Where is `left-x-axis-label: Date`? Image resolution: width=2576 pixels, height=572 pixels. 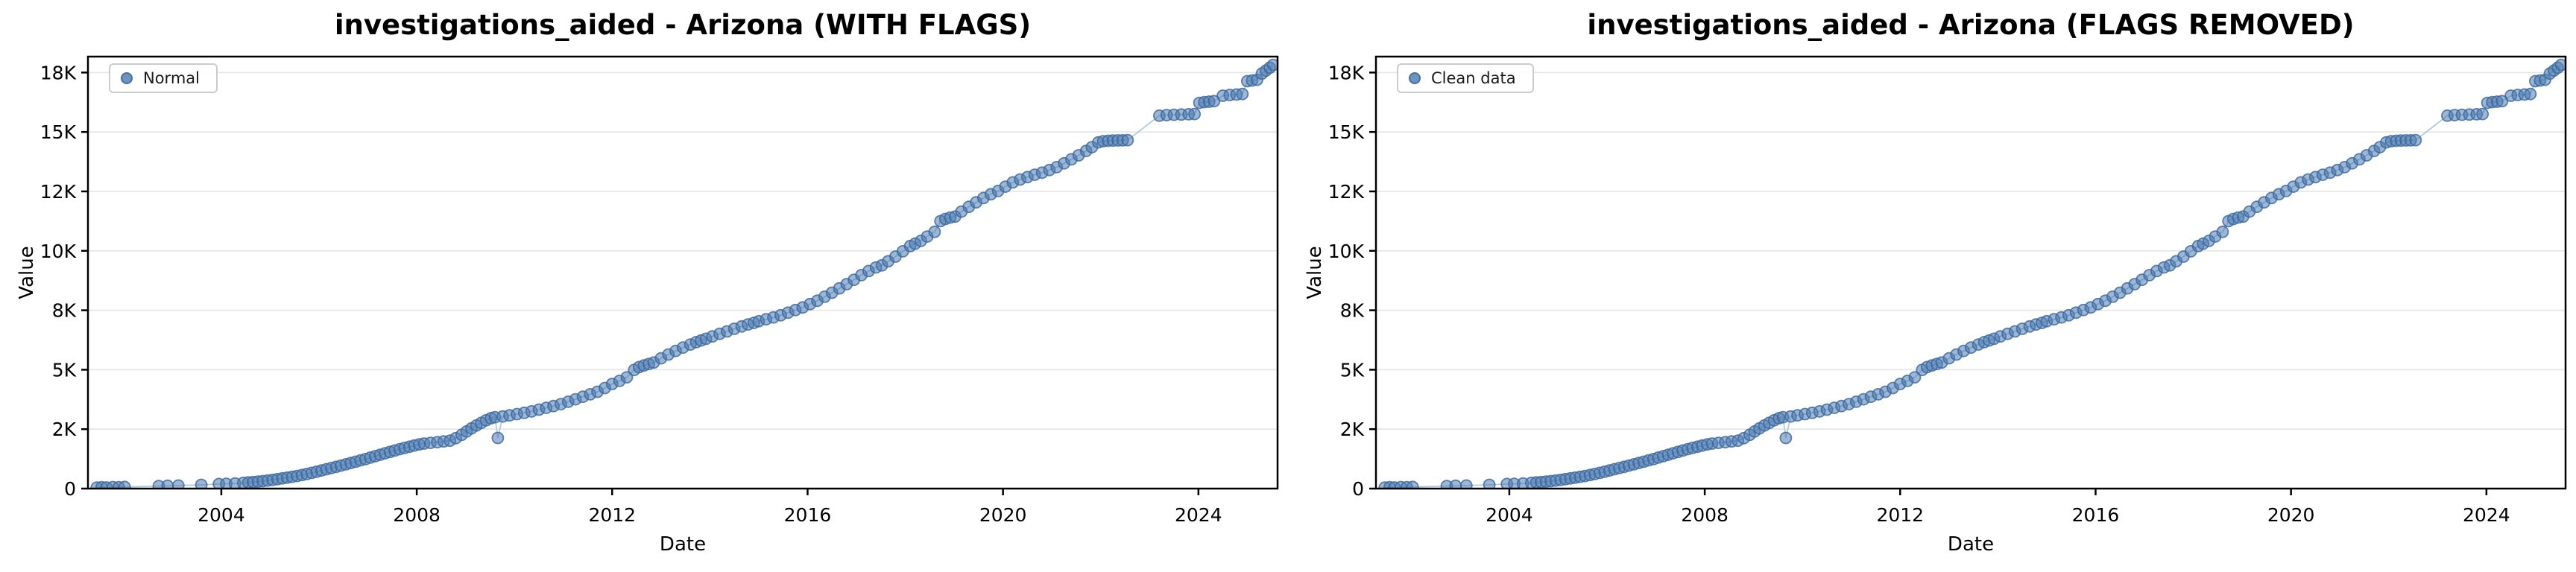 left-x-axis-label: Date is located at coordinates (683, 544).